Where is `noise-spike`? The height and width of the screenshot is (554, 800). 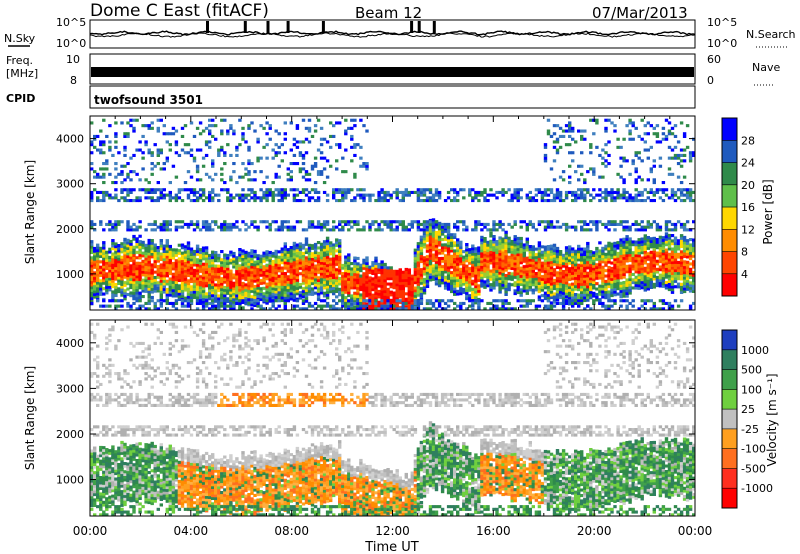
noise-spike is located at coordinates (419, 27).